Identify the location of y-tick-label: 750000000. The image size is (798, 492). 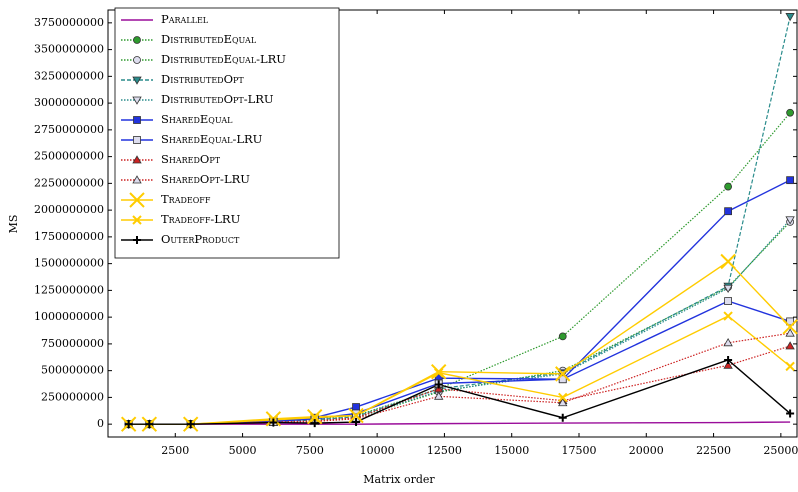
(72, 343).